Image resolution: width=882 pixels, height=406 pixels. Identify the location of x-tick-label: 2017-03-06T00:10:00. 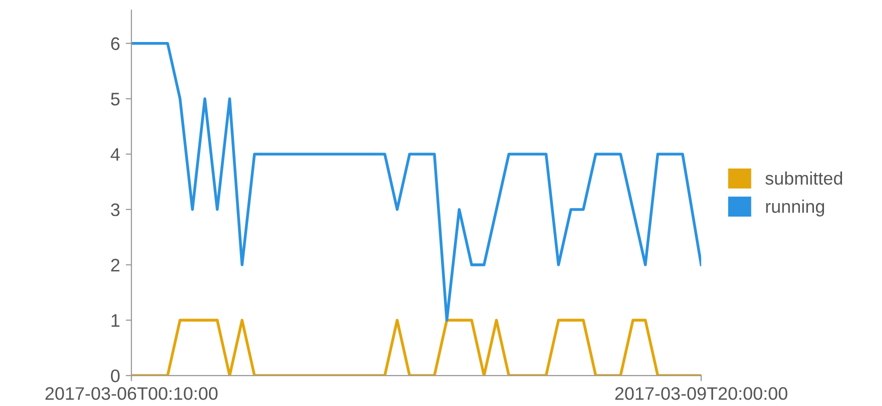
(132, 393).